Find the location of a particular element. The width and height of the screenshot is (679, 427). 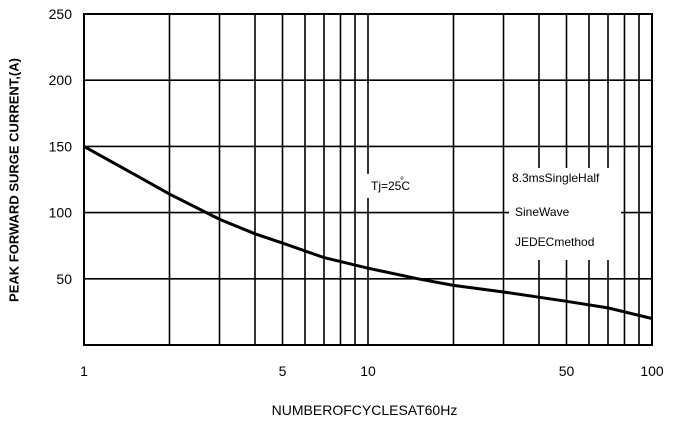

y-tick-label: 150 is located at coordinates (61, 146).